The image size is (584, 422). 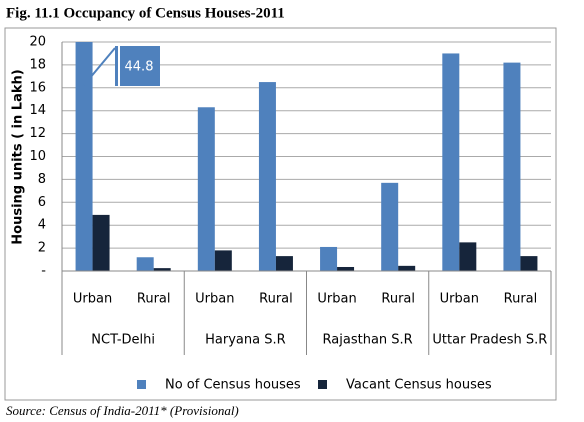 I want to click on callout-box, so click(x=137, y=66).